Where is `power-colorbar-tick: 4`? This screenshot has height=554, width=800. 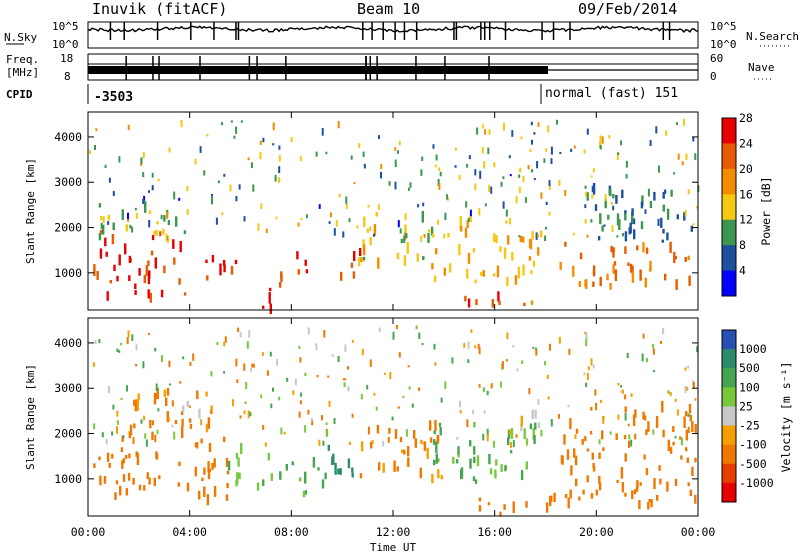
power-colorbar-tick: 4 is located at coordinates (742, 271).